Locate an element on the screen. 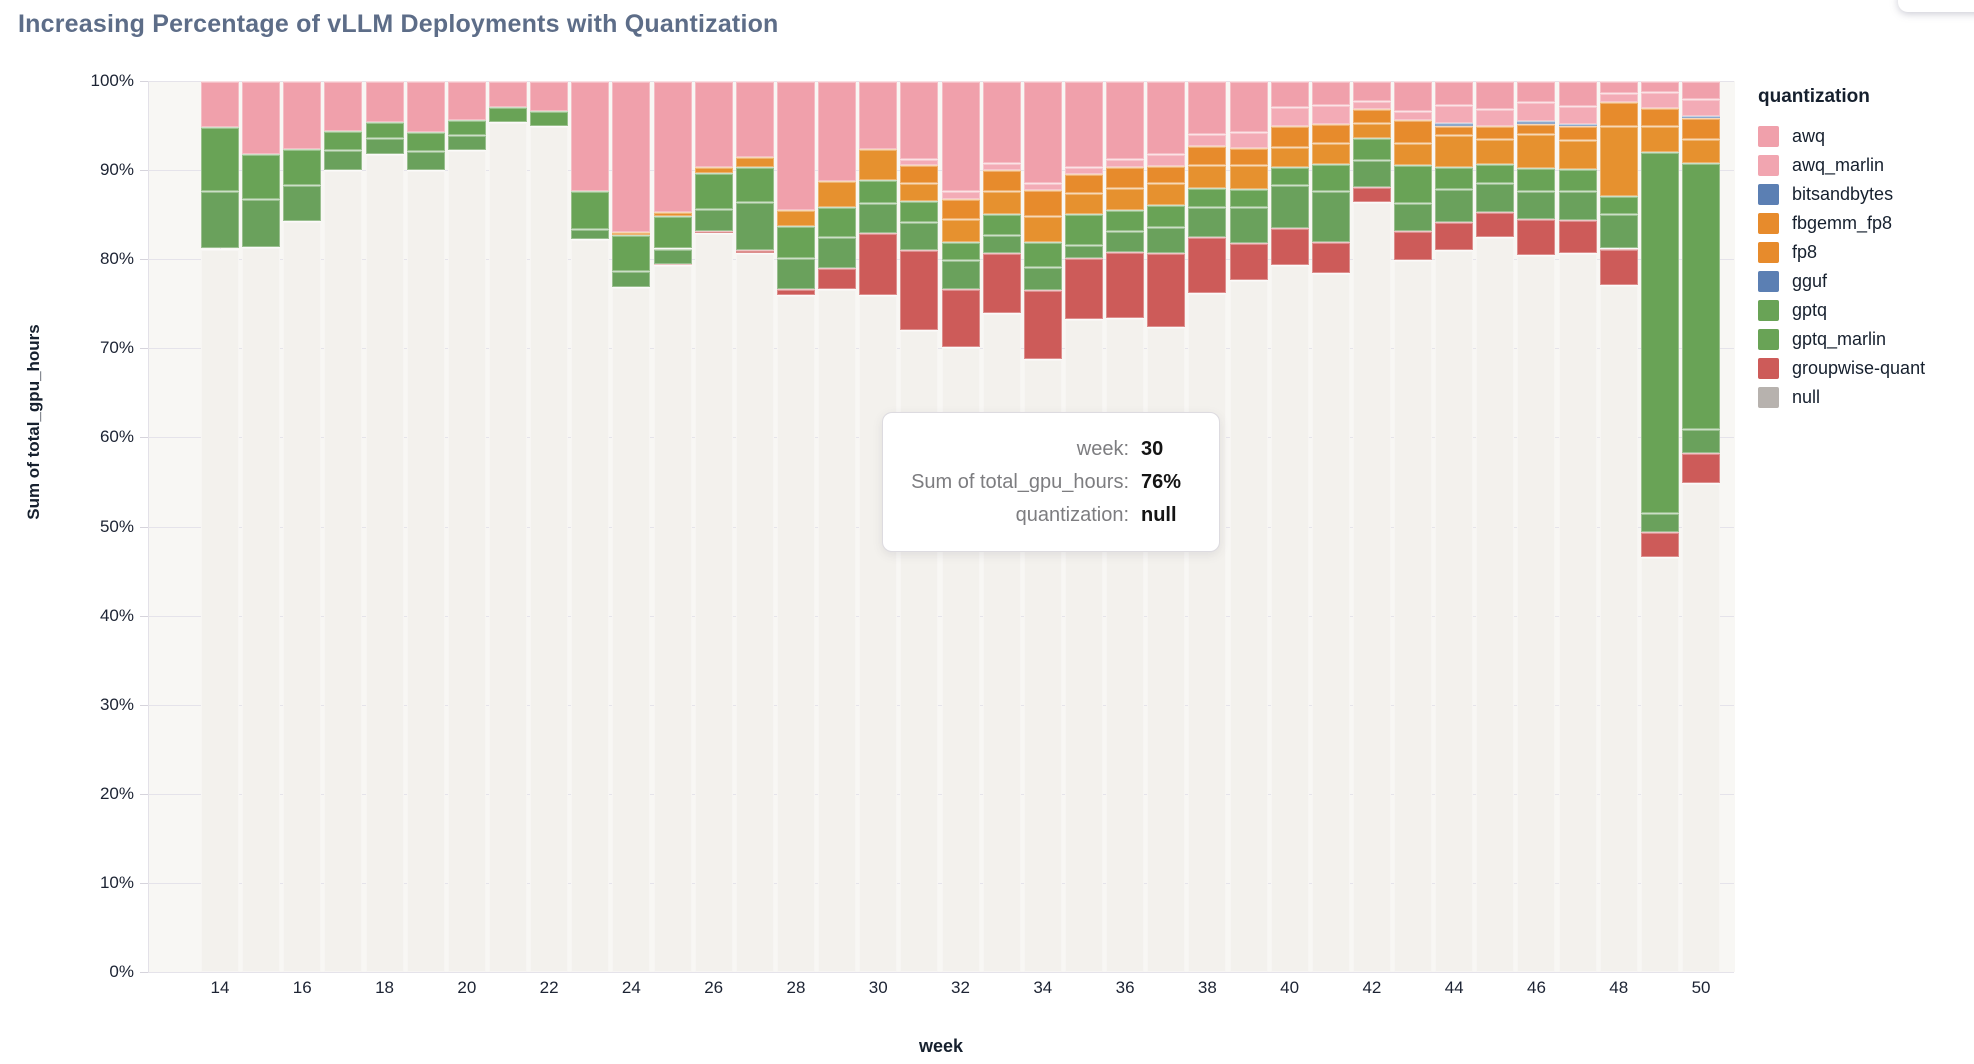 Image resolution: width=1974 pixels, height=1064 pixels. legend-item-bitsandbytes: bitsandbytes is located at coordinates (1863, 194).